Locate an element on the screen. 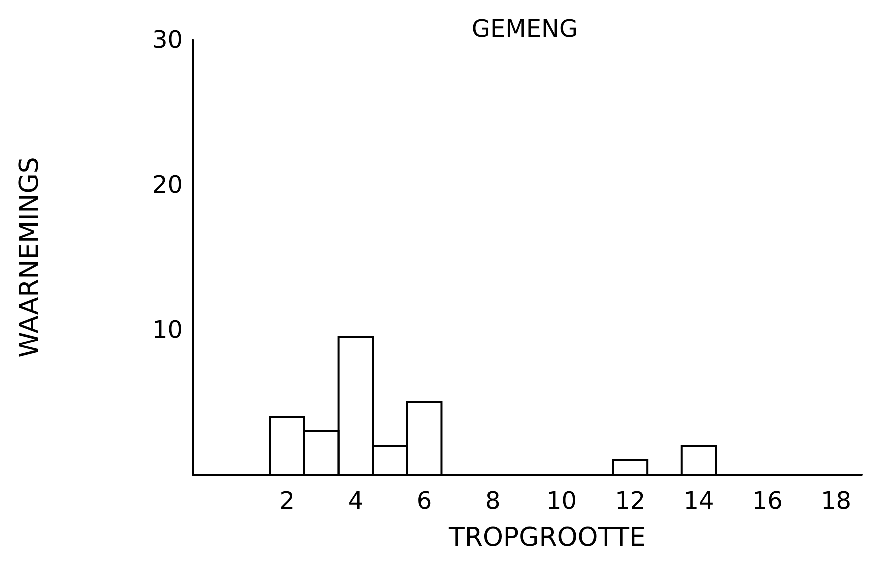  x-tick-label: 18 is located at coordinates (836, 501).